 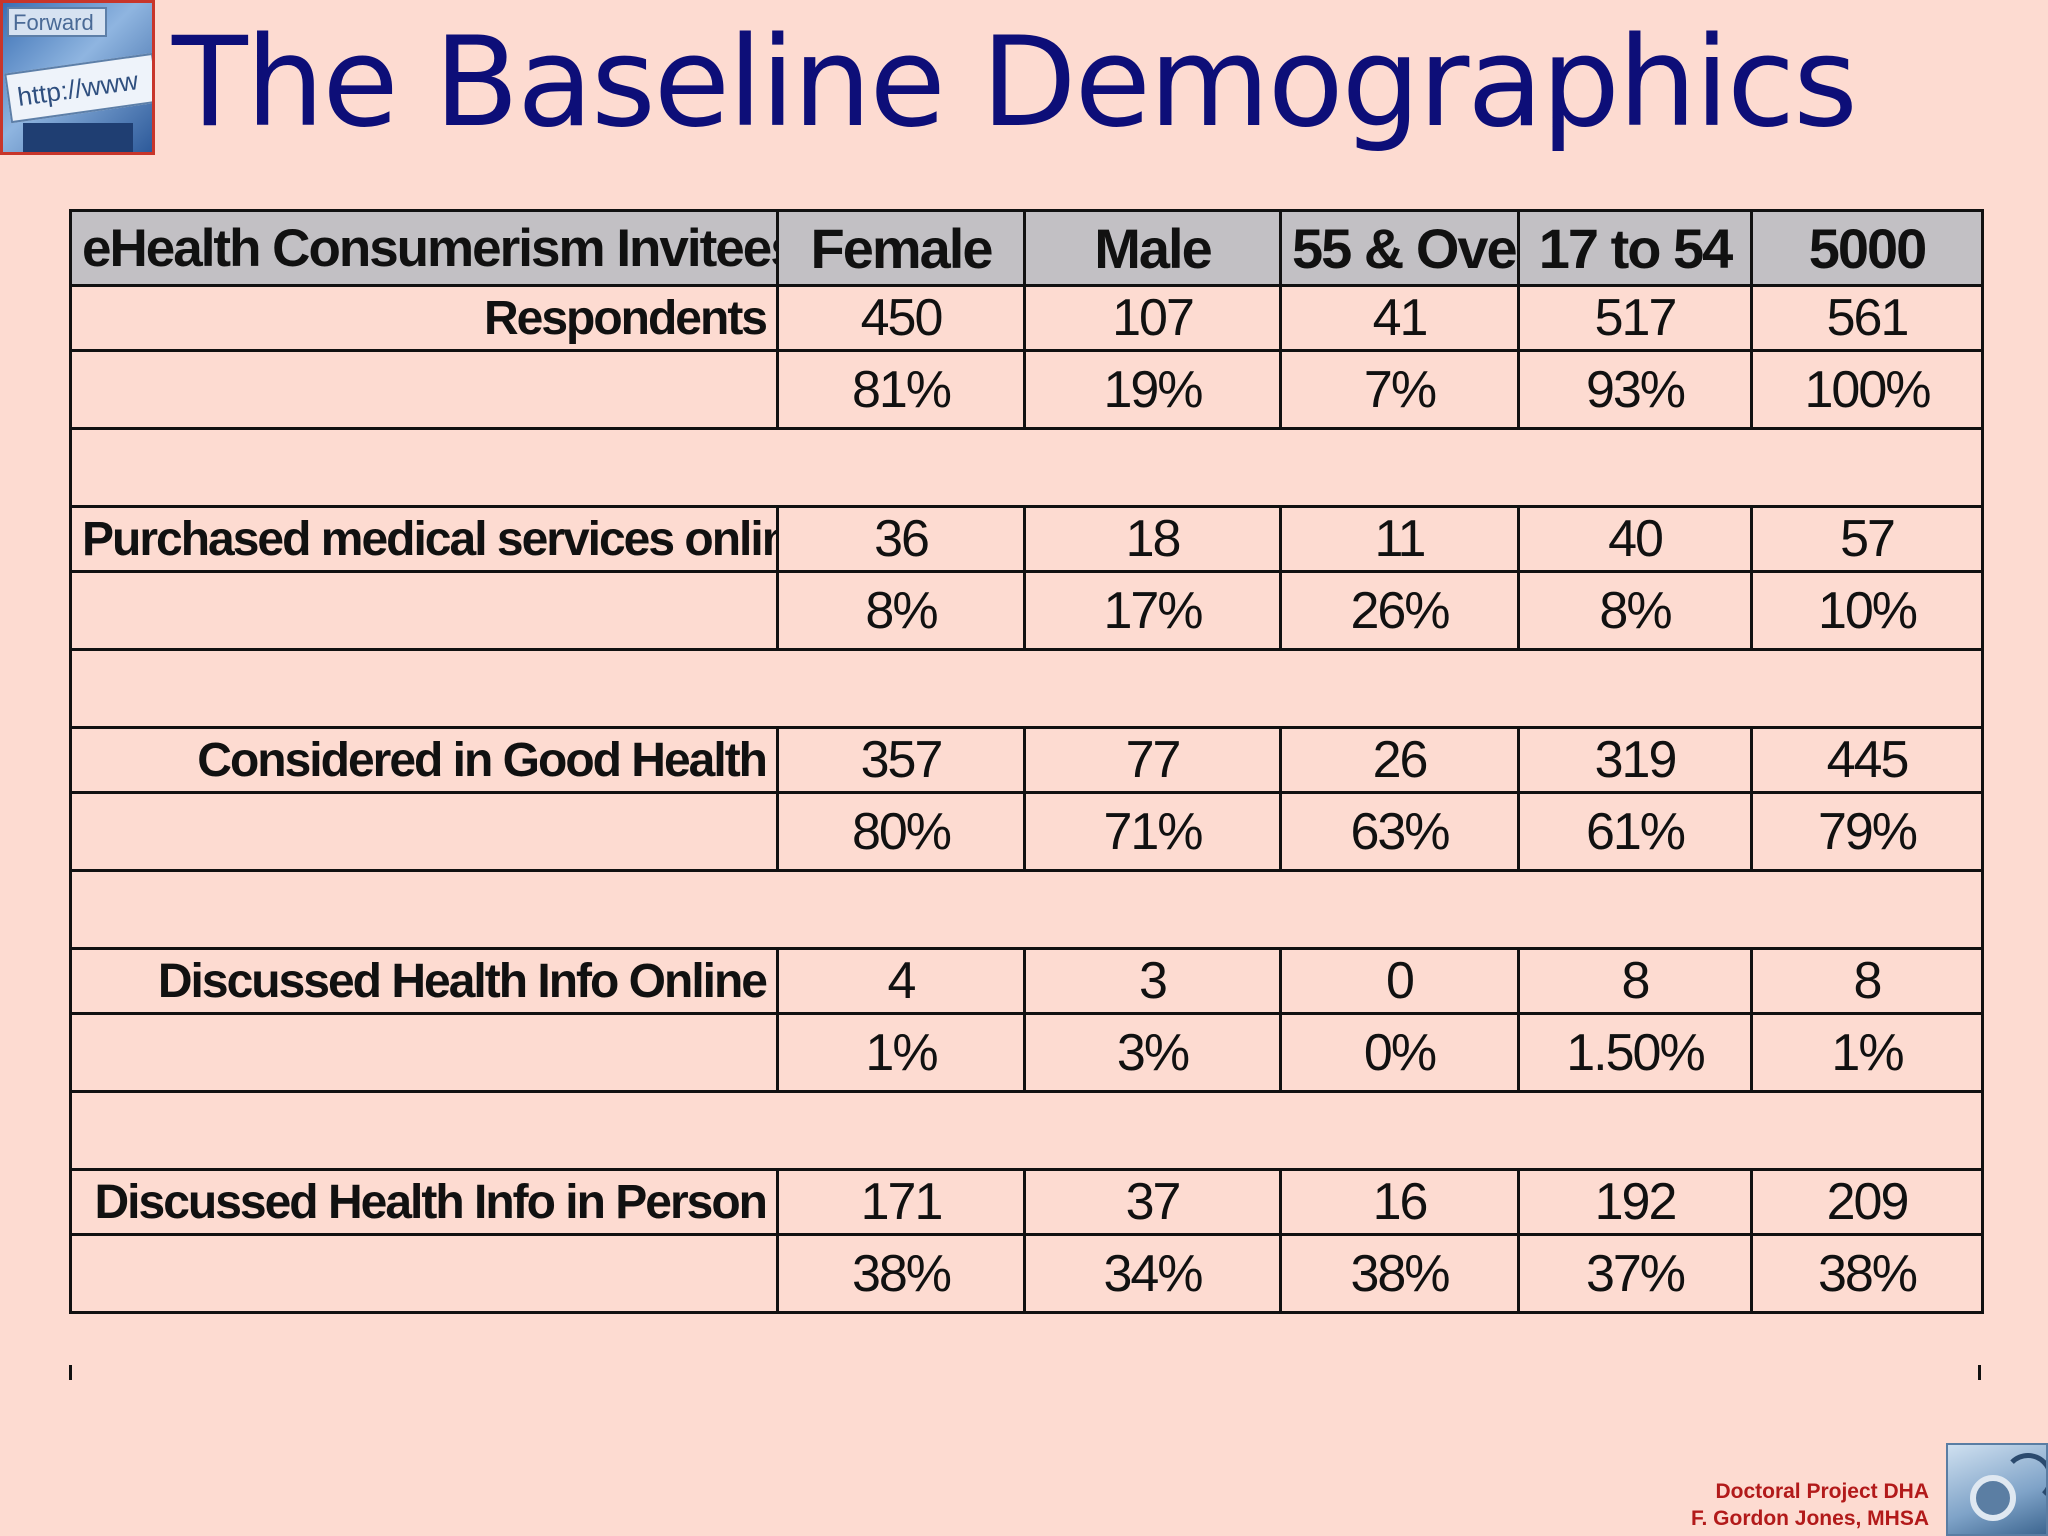 I want to click on row-label: Discussed Health Info in Person, so click(x=424, y=1202).